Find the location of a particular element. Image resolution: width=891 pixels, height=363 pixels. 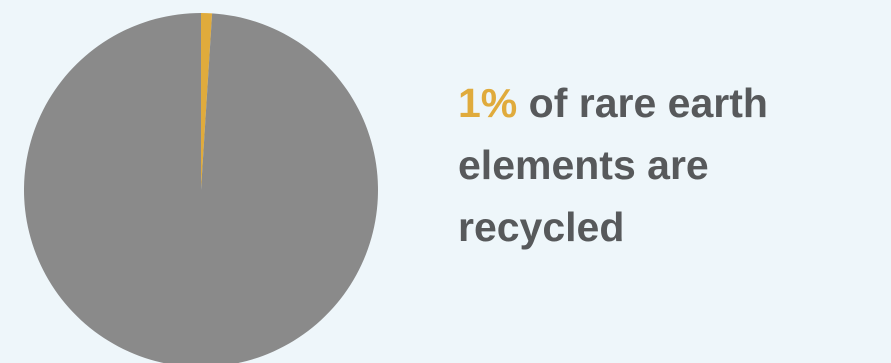

caption-highlight-percent: 1% is located at coordinates (488, 103).